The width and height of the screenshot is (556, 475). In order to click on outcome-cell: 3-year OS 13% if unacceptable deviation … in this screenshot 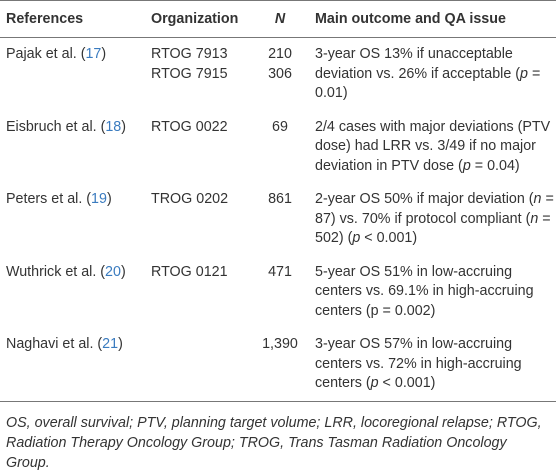, I will do `click(432, 74)`.